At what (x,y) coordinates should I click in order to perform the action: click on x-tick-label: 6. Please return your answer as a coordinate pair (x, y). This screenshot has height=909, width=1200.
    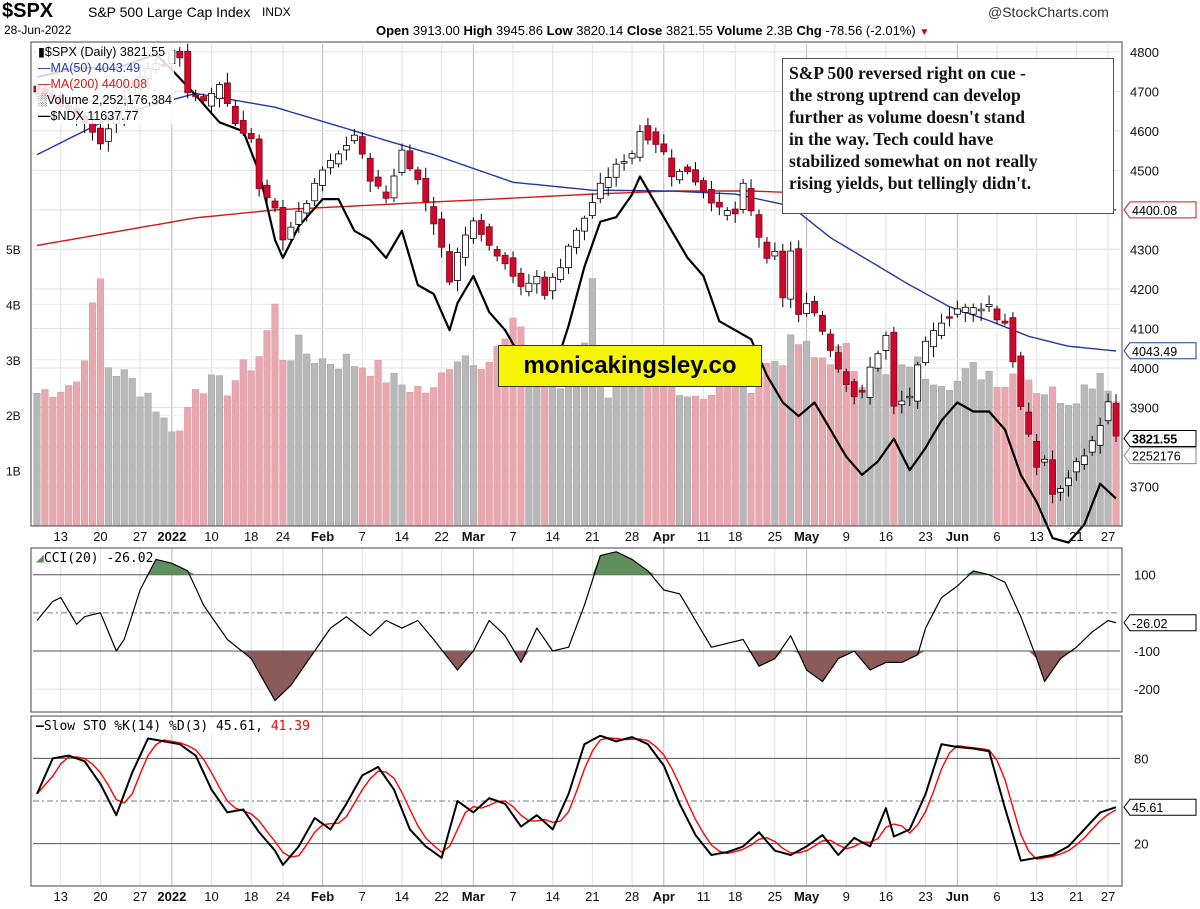
    Looking at the image, I should click on (996, 896).